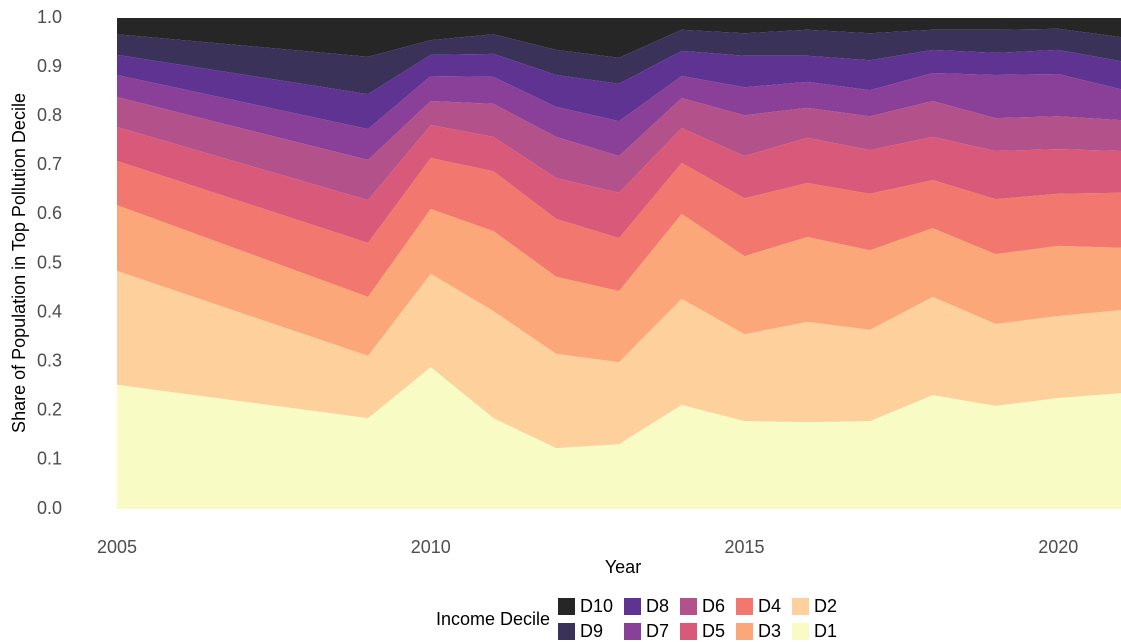 Image resolution: width=1121 pixels, height=642 pixels. What do you see at coordinates (1058, 547) in the screenshot?
I see `x-tick-label: 2020` at bounding box center [1058, 547].